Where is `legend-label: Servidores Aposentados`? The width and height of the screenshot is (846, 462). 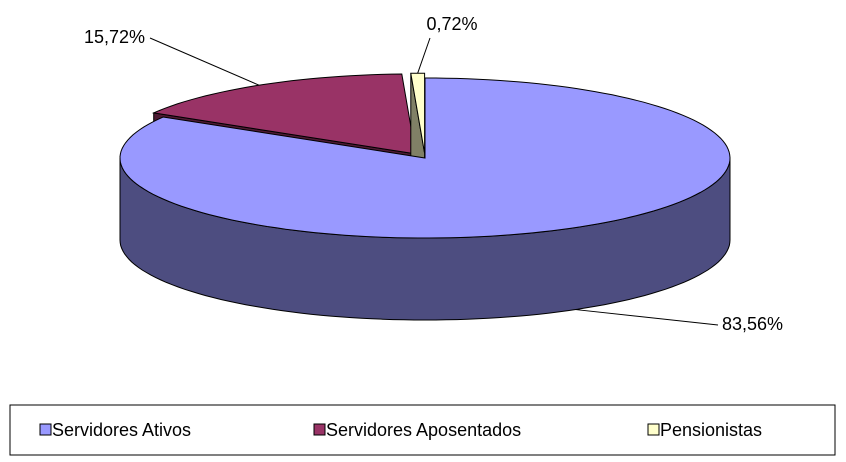
legend-label: Servidores Aposentados is located at coordinates (423, 430).